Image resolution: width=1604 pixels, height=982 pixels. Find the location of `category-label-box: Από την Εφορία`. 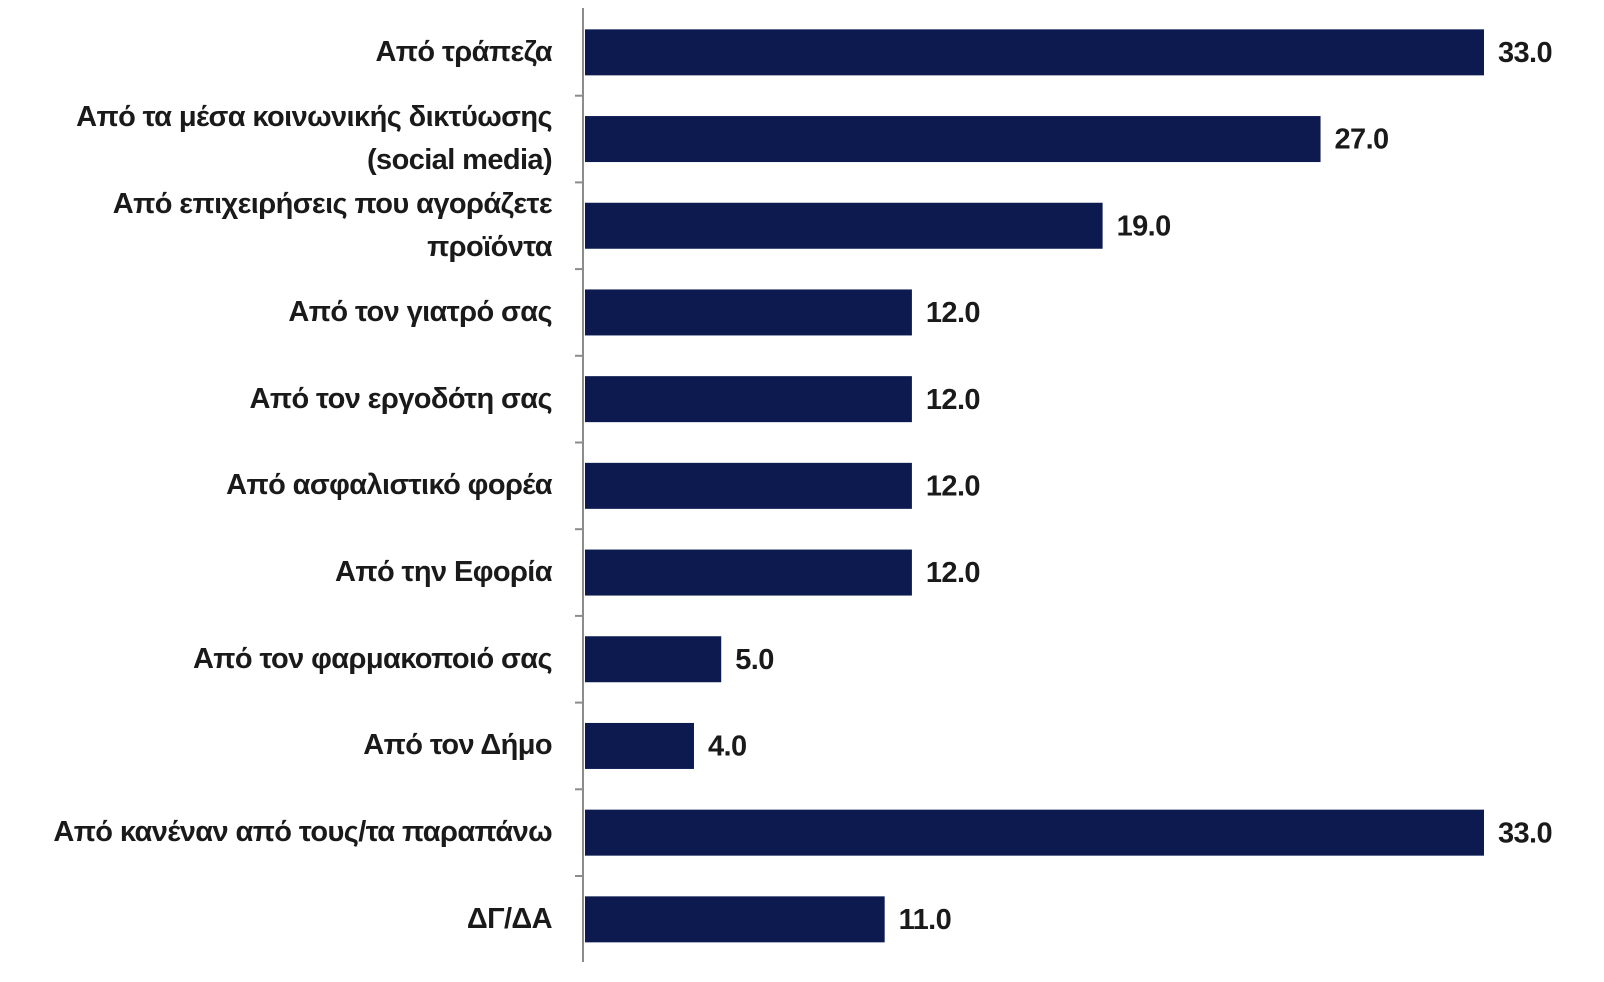

category-label-box: Από την Εφορία is located at coordinates (276, 573).